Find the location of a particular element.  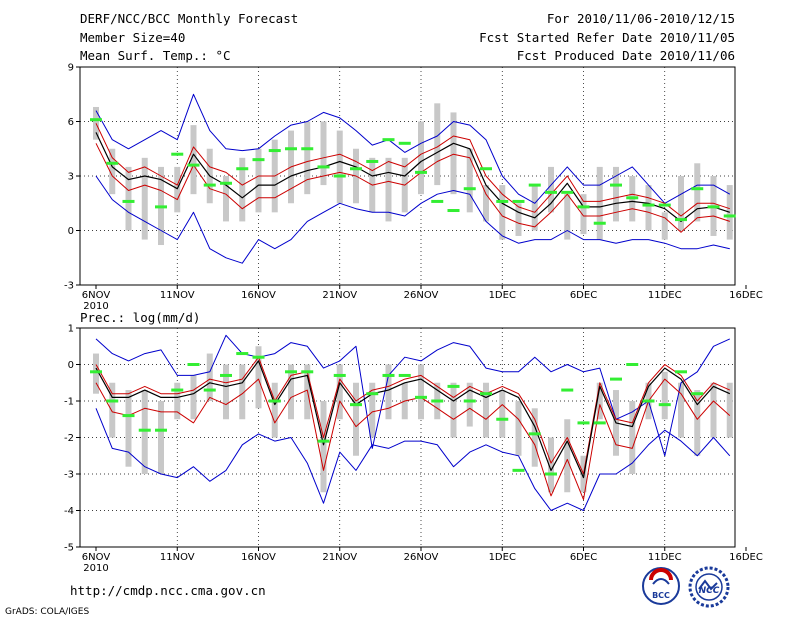

x-tick-label: 16NOV is located at coordinates (258, 295).